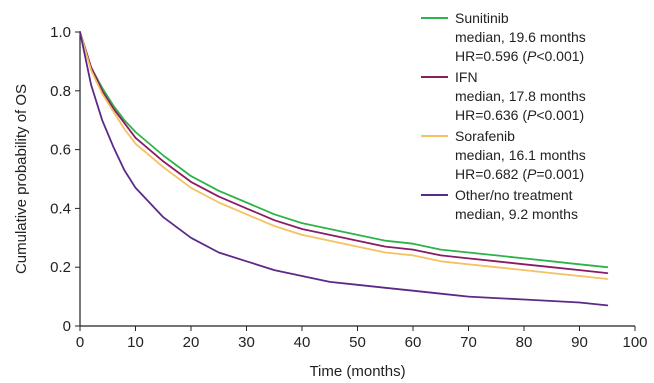 Image resolution: width=654 pixels, height=383 pixels. What do you see at coordinates (519, 115) in the screenshot?
I see `legend-text-1: HR=0.636 (P<0.001)` at bounding box center [519, 115].